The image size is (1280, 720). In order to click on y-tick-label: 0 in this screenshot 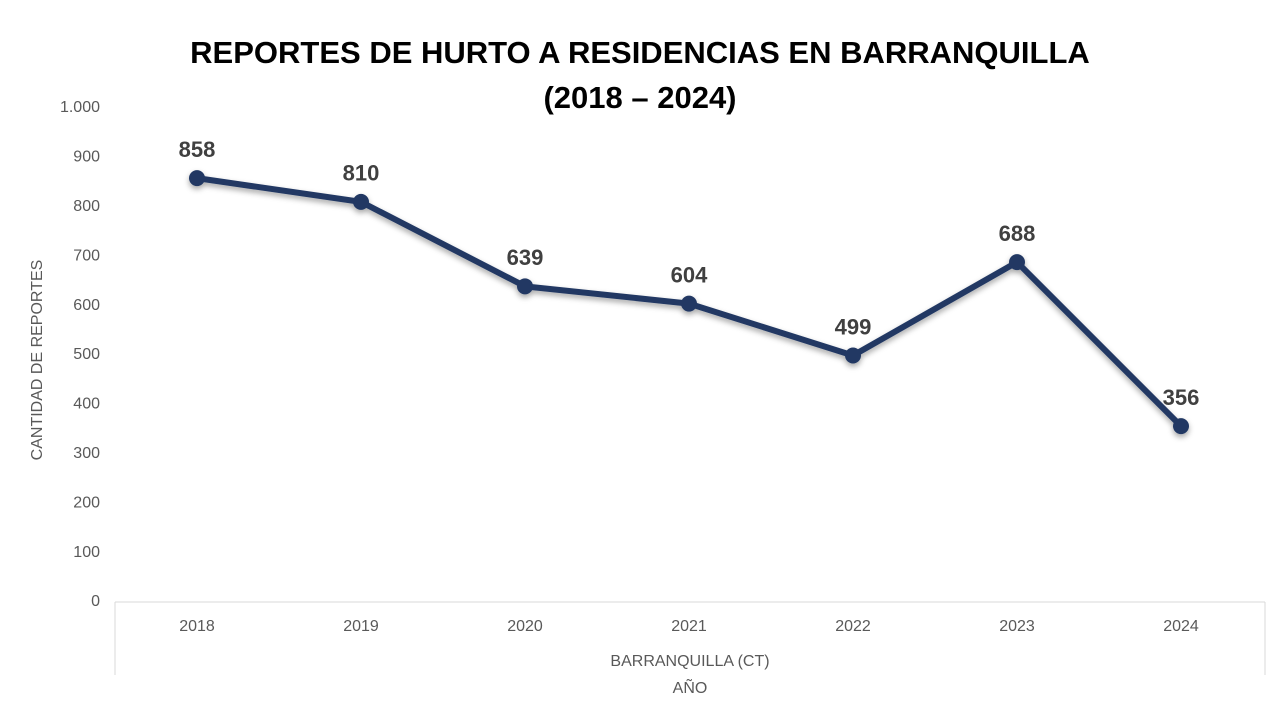, I will do `click(95, 601)`.